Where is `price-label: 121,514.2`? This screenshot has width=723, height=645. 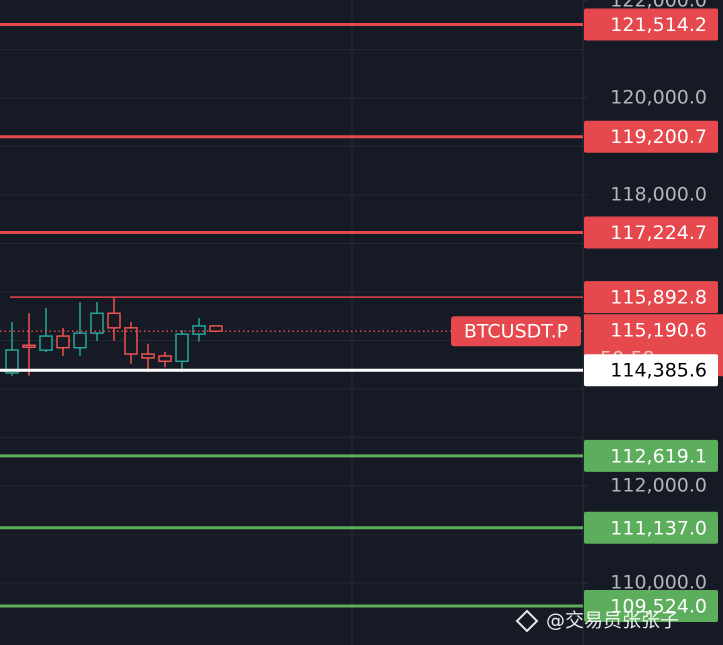
price-label: 121,514.2 is located at coordinates (658, 25).